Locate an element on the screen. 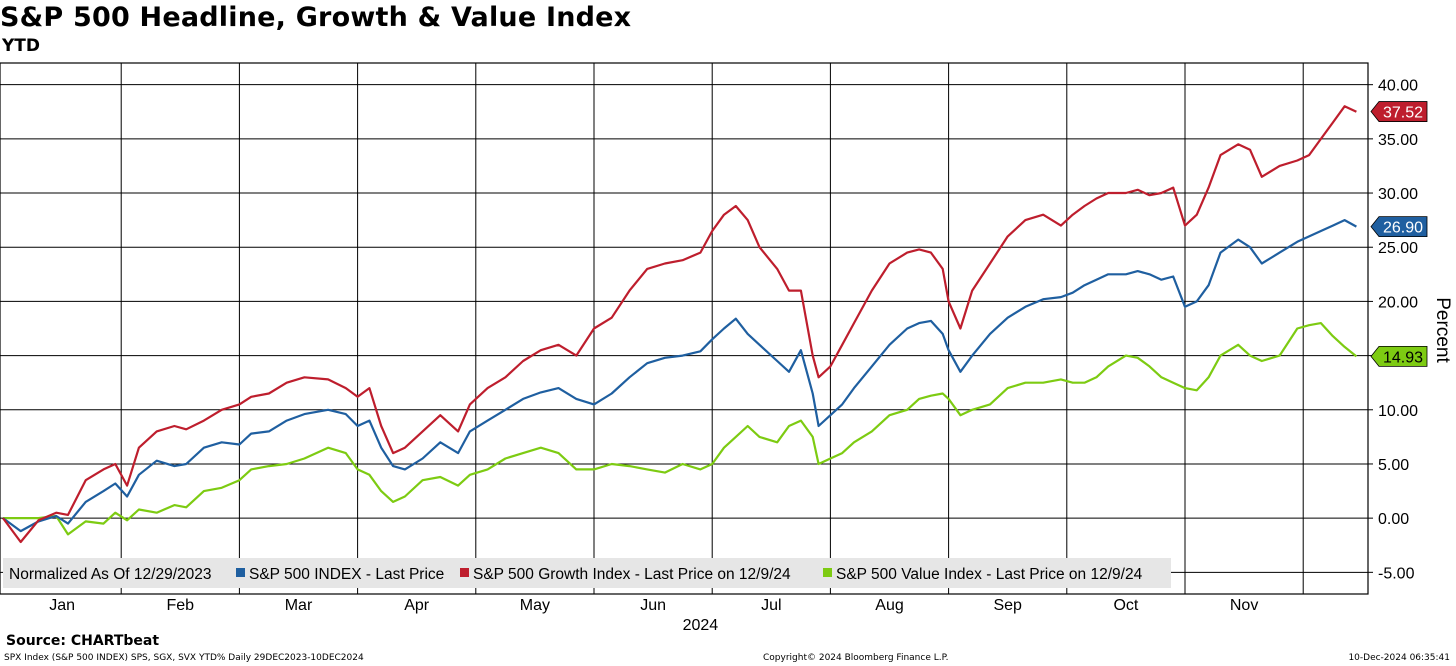 The image size is (1456, 666). y-tick-label: 40.00 is located at coordinates (1398, 86).